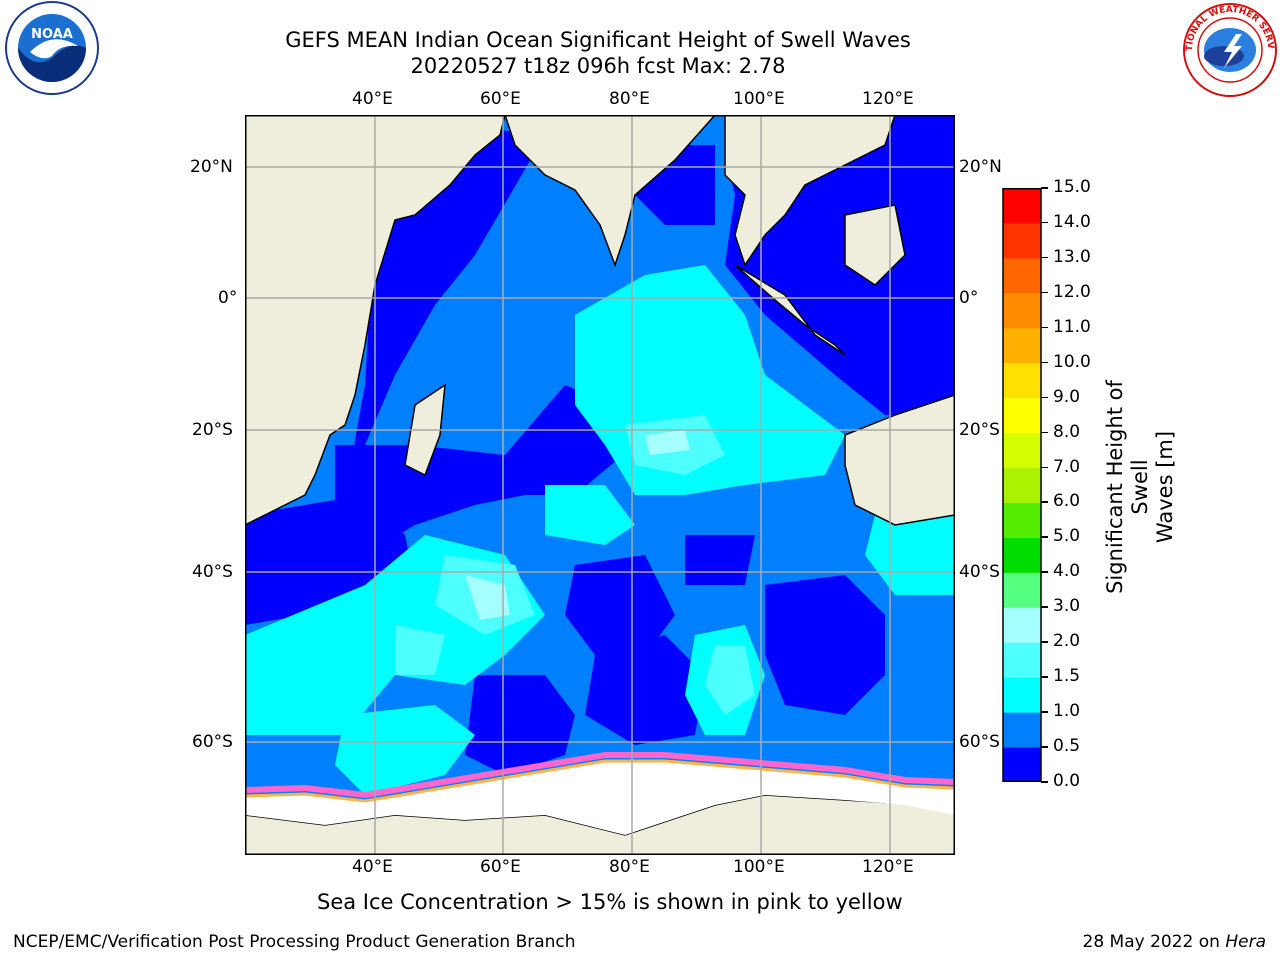  What do you see at coordinates (372, 867) in the screenshot?
I see `lon-label-bottom-40: 40°E` at bounding box center [372, 867].